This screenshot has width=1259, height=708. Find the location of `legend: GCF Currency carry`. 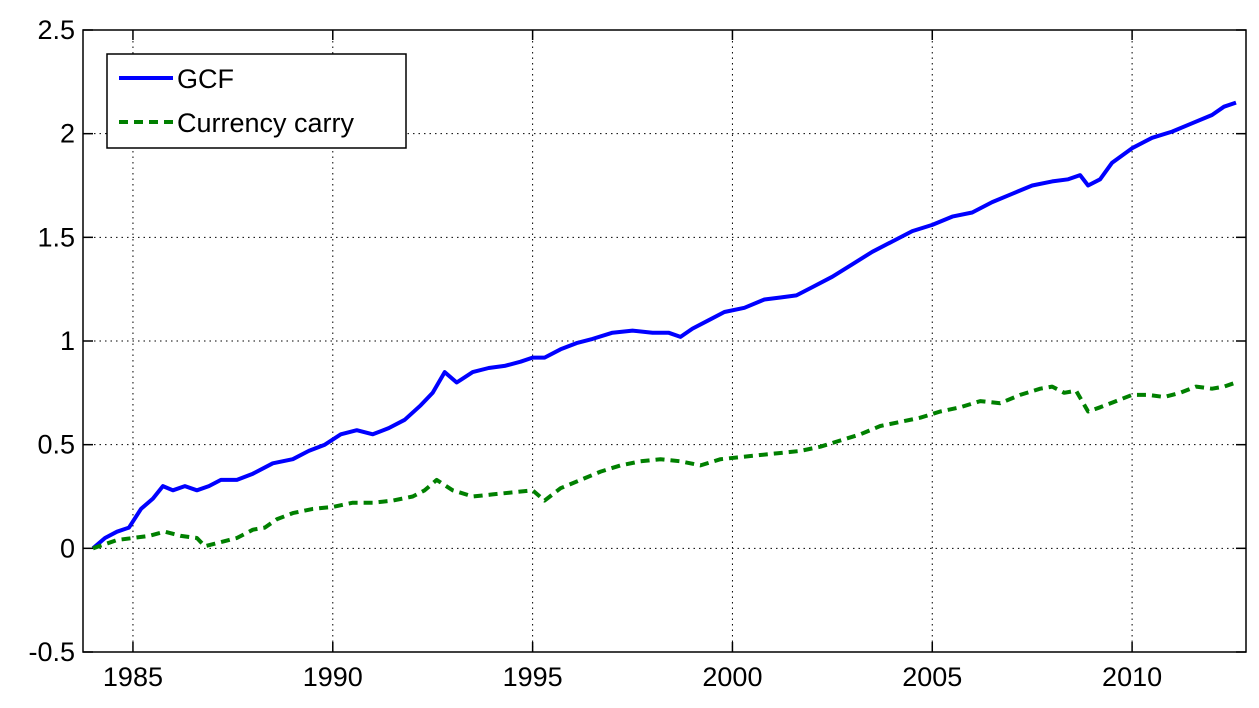

legend: GCF Currency carry is located at coordinates (256, 101).